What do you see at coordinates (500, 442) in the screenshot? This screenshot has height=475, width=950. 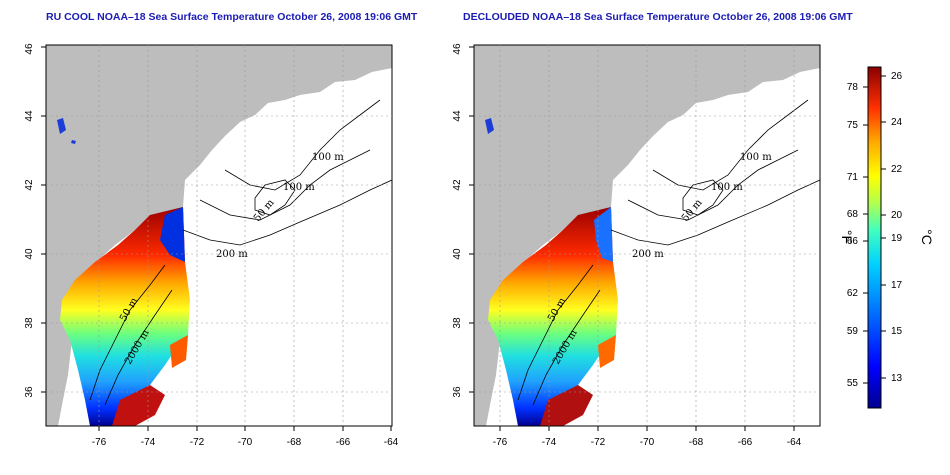 I see `right-x-tick-label: -76` at bounding box center [500, 442].